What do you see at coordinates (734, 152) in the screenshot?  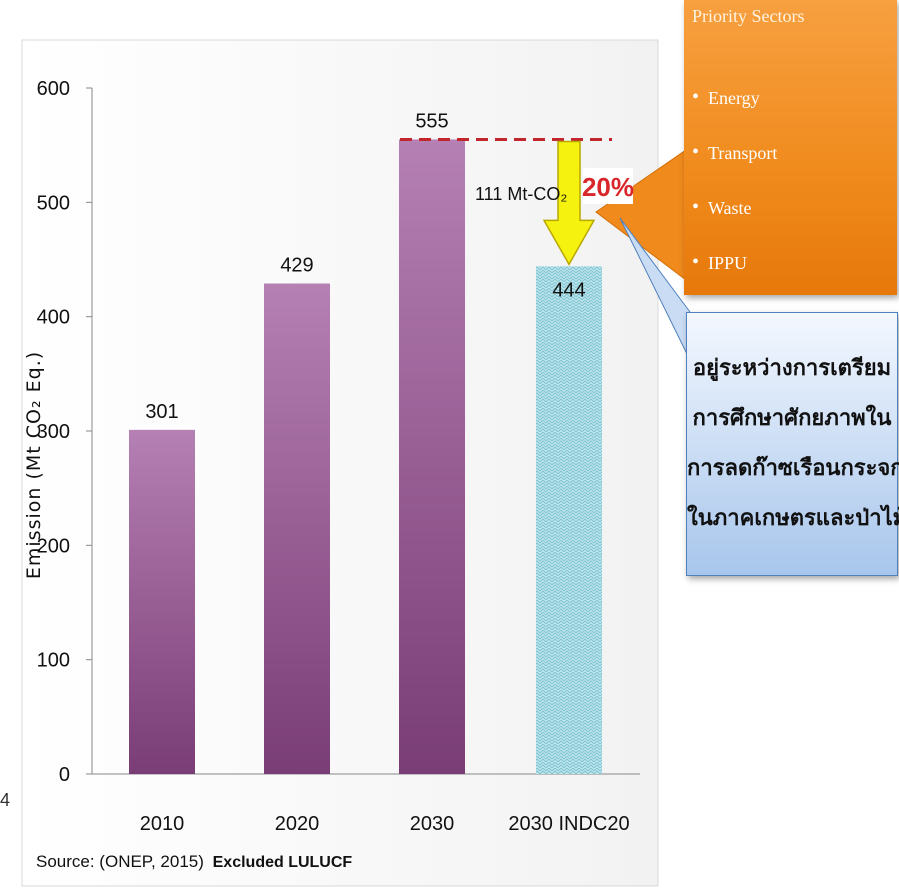 I see `priority-sector-item: Transport` at bounding box center [734, 152].